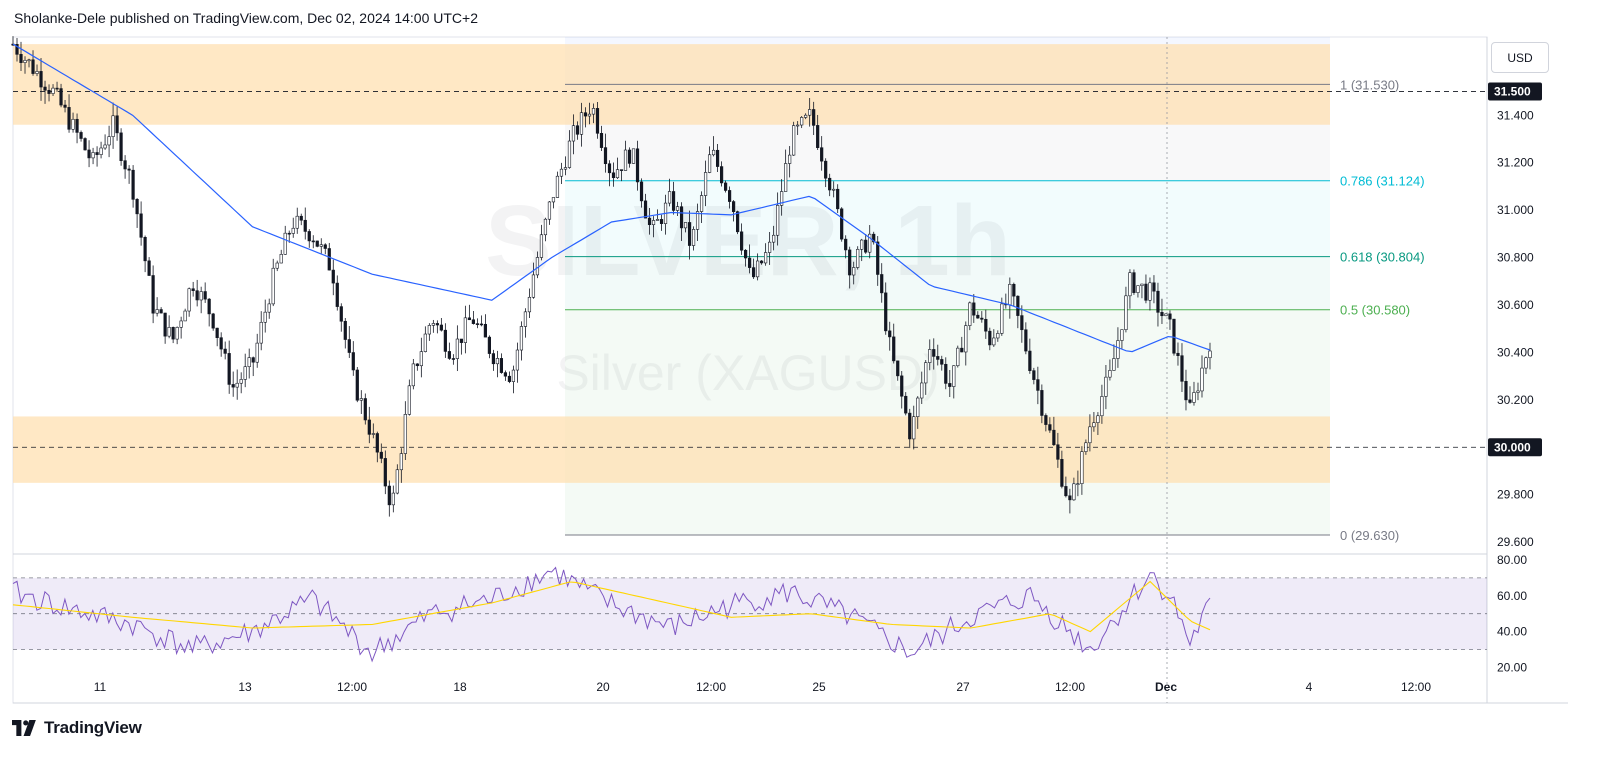  I want to click on price-label-0: 31.500, so click(1512, 92).